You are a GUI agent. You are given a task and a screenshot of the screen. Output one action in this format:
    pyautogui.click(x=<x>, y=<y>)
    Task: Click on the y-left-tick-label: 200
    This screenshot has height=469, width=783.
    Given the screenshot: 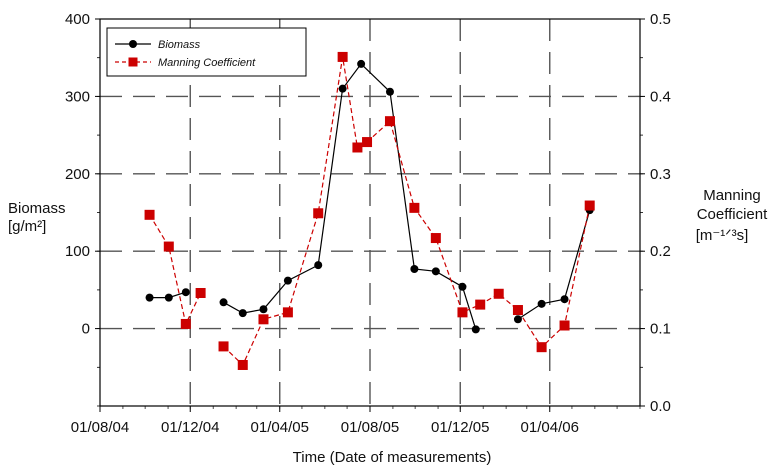 What is the action you would take?
    pyautogui.click(x=77, y=174)
    